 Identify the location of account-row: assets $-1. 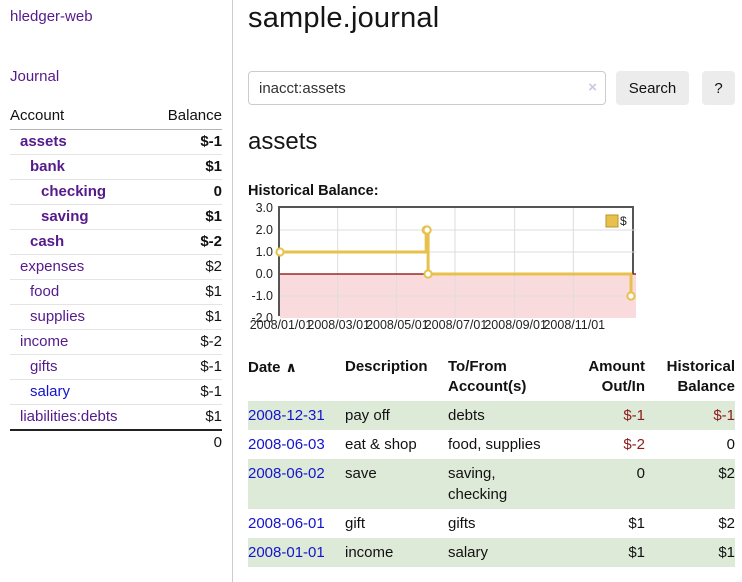
(116, 142).